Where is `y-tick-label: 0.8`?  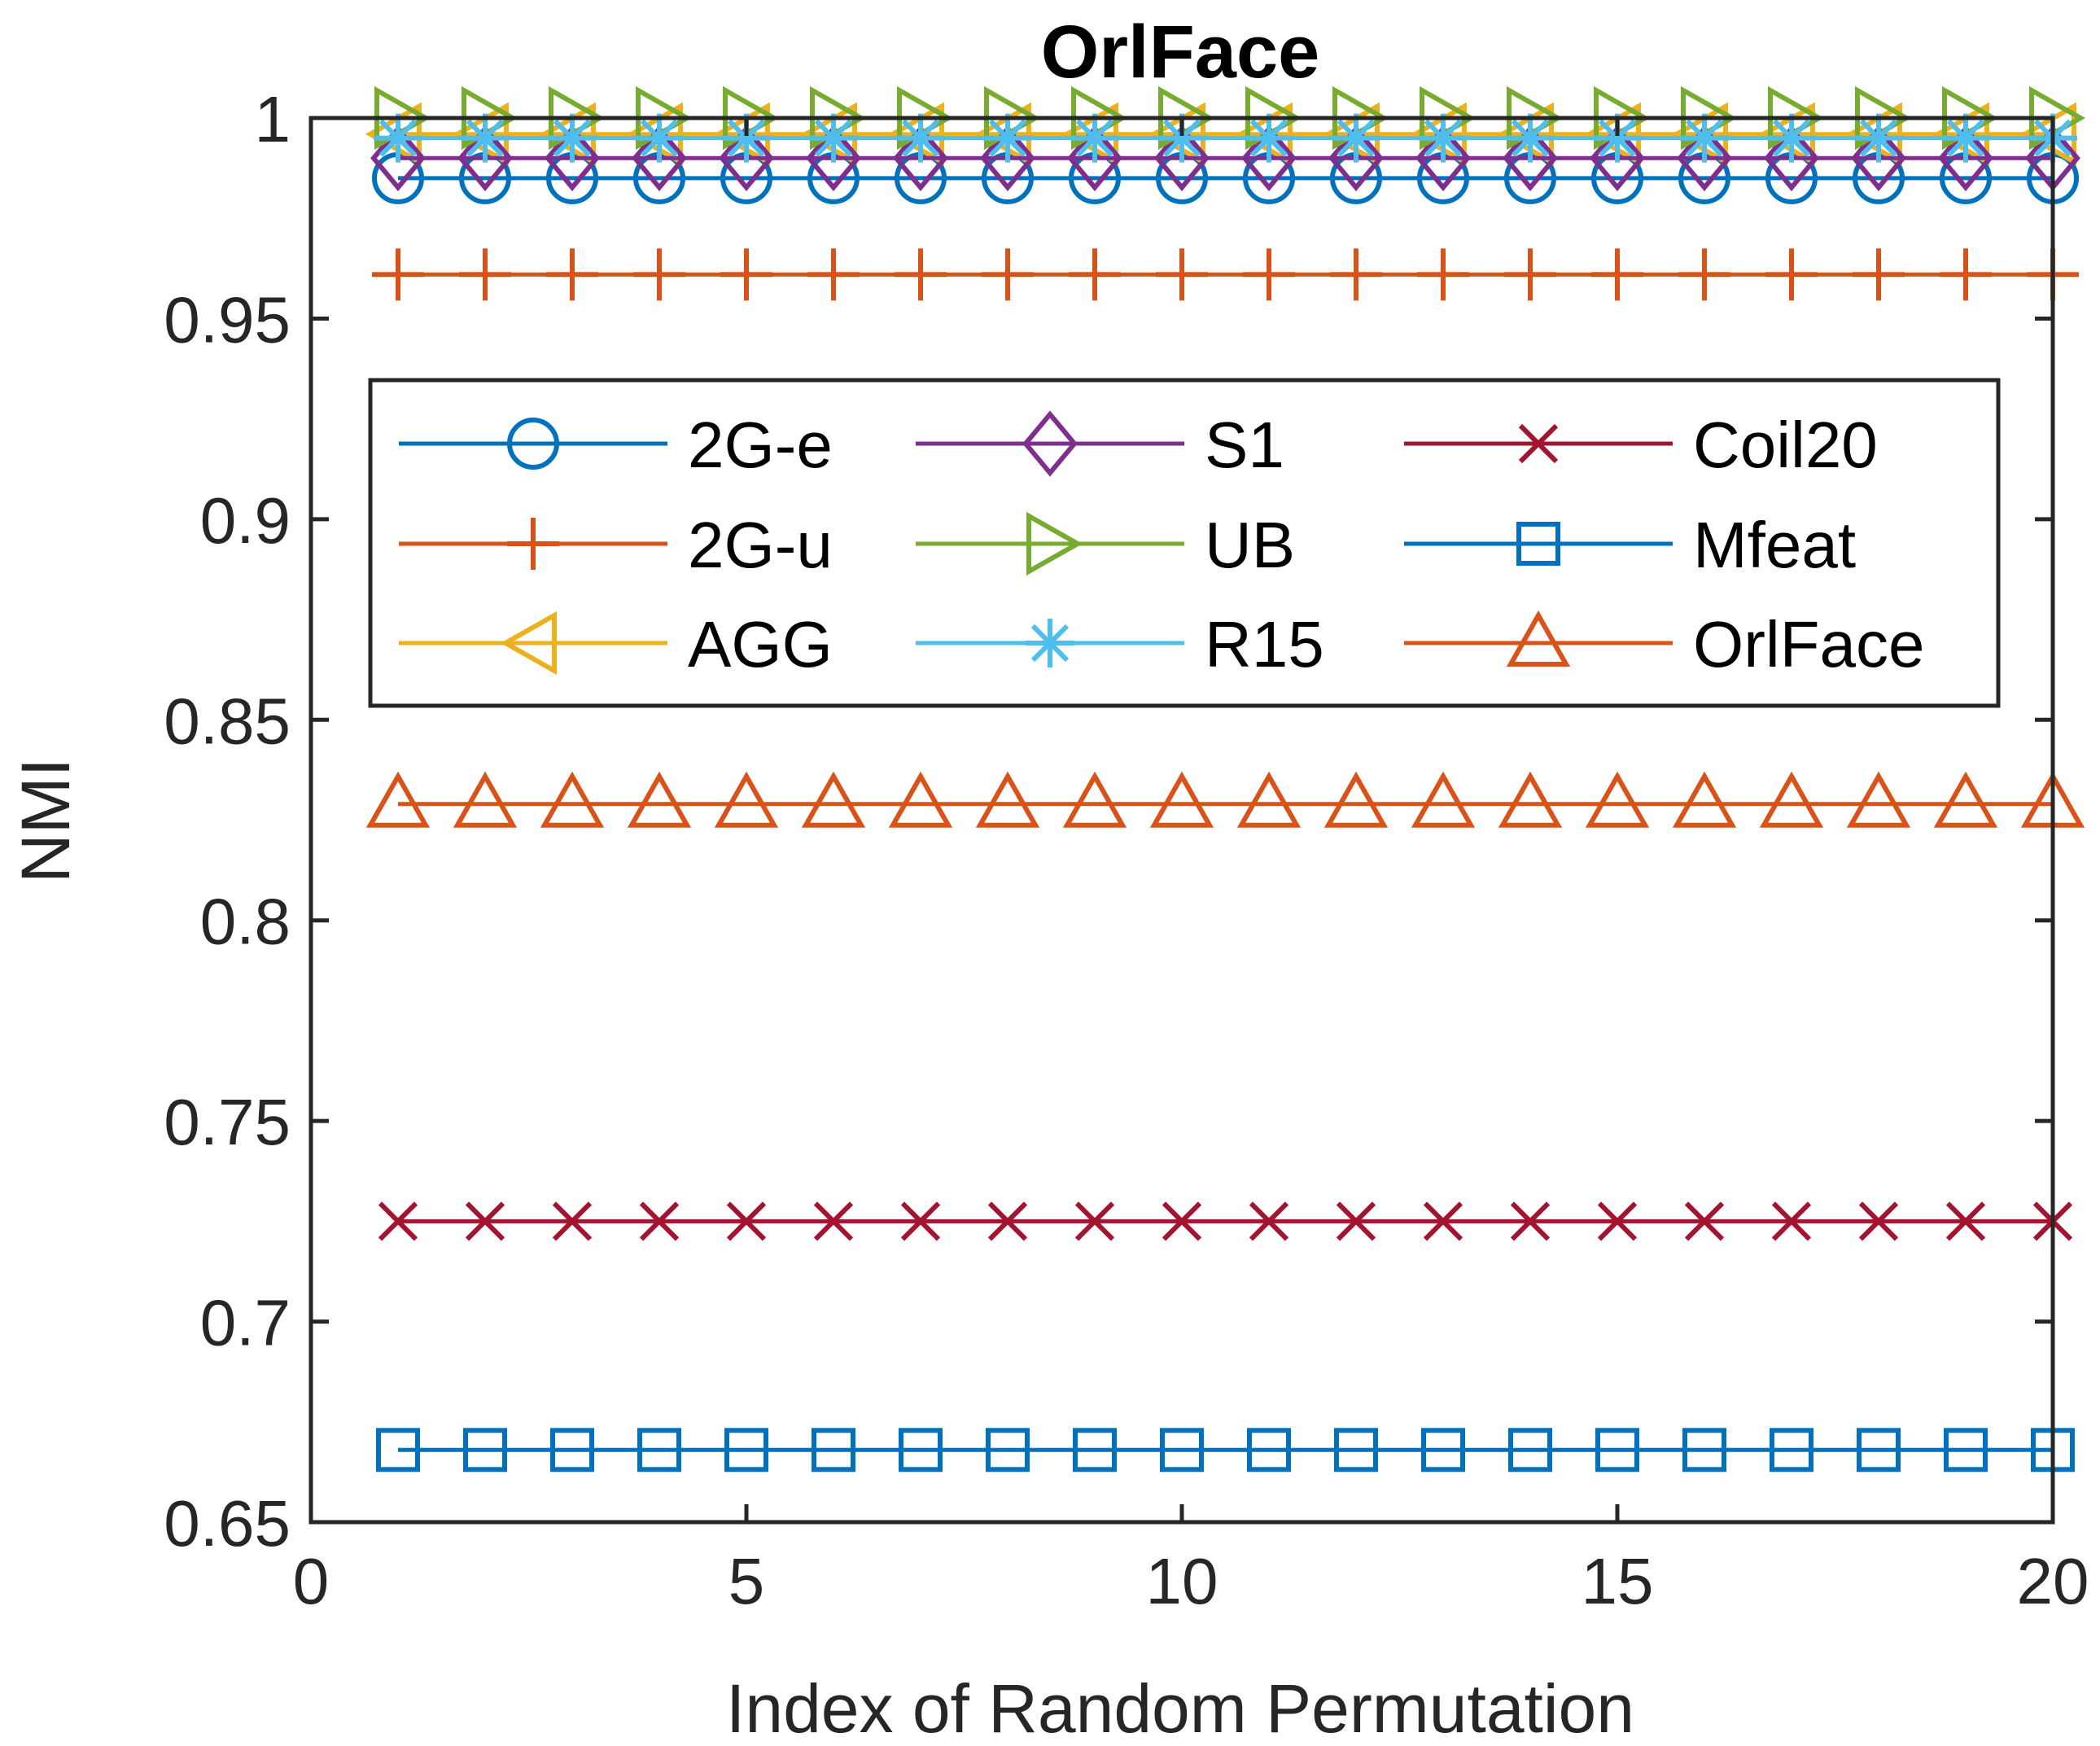
y-tick-label: 0.8 is located at coordinates (246, 922).